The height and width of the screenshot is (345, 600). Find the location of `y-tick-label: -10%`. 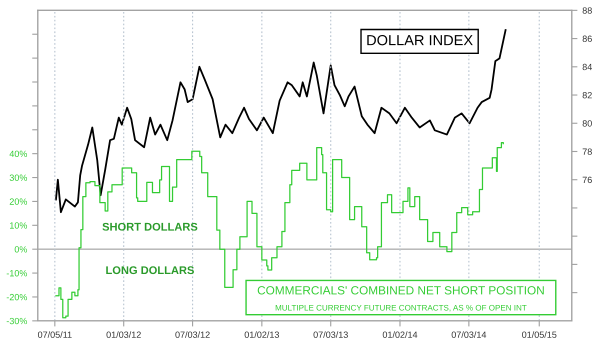

y-tick-label: -10% is located at coordinates (17, 273).